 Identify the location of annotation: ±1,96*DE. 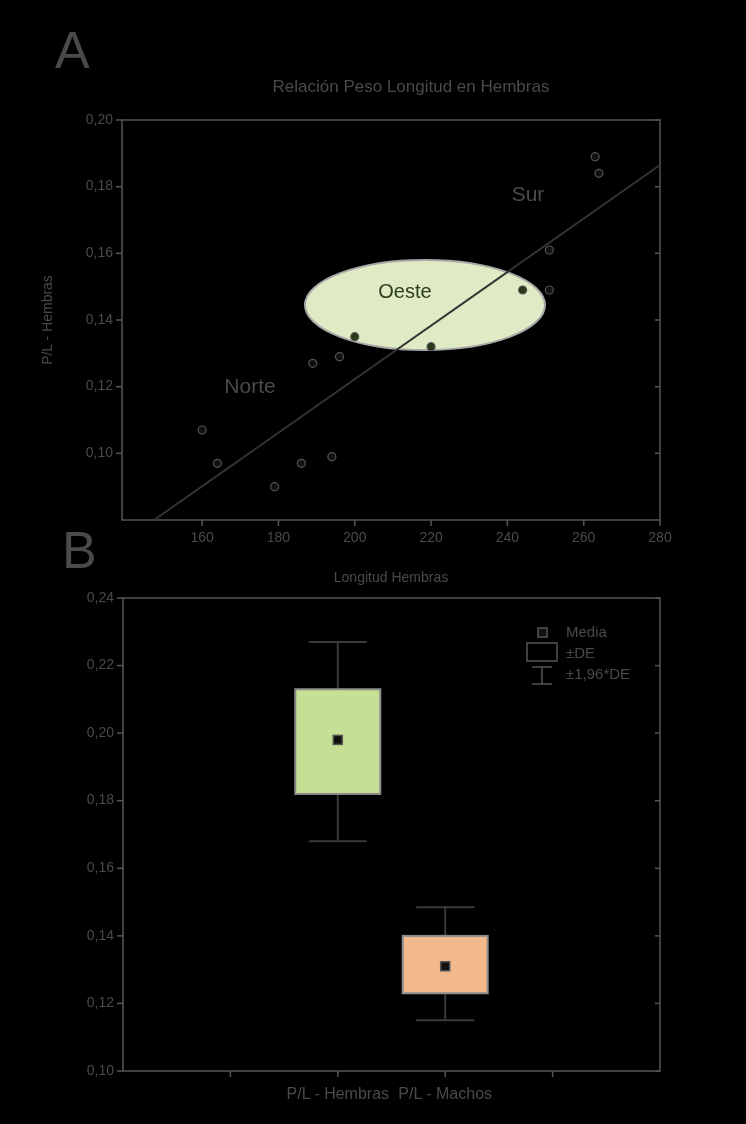
(598, 673).